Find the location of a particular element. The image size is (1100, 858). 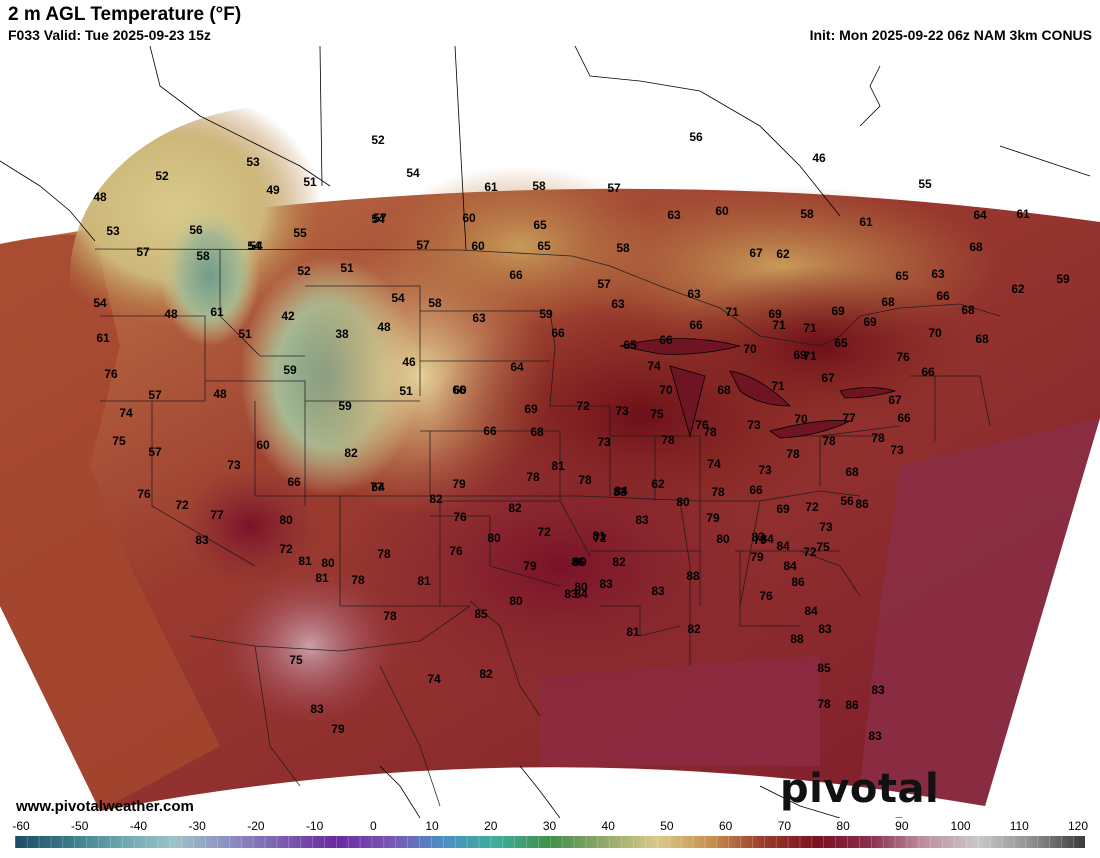

temperature-label: 79 is located at coordinates (713, 518).